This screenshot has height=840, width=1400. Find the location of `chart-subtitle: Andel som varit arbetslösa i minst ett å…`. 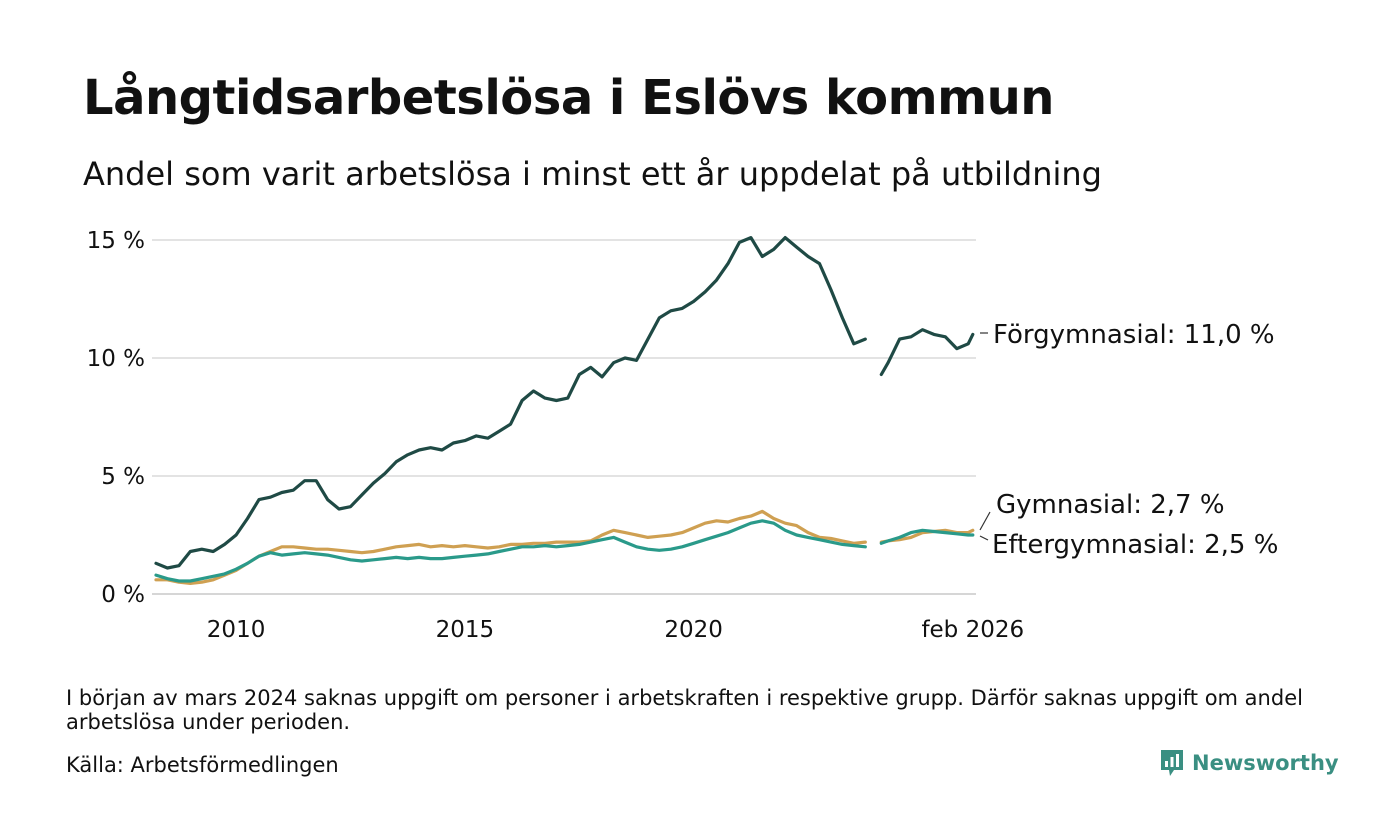

chart-subtitle: Andel som varit arbetslösa i minst ett å… is located at coordinates (592, 174).